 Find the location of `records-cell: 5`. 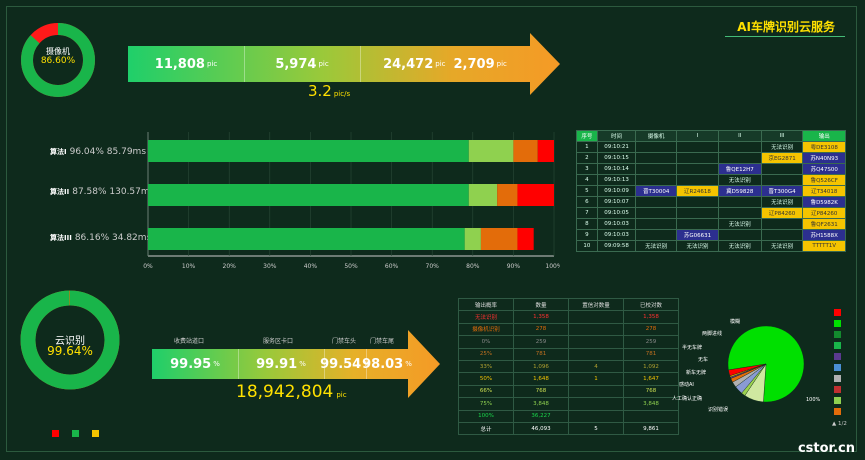

records-cell: 5 is located at coordinates (587, 191).